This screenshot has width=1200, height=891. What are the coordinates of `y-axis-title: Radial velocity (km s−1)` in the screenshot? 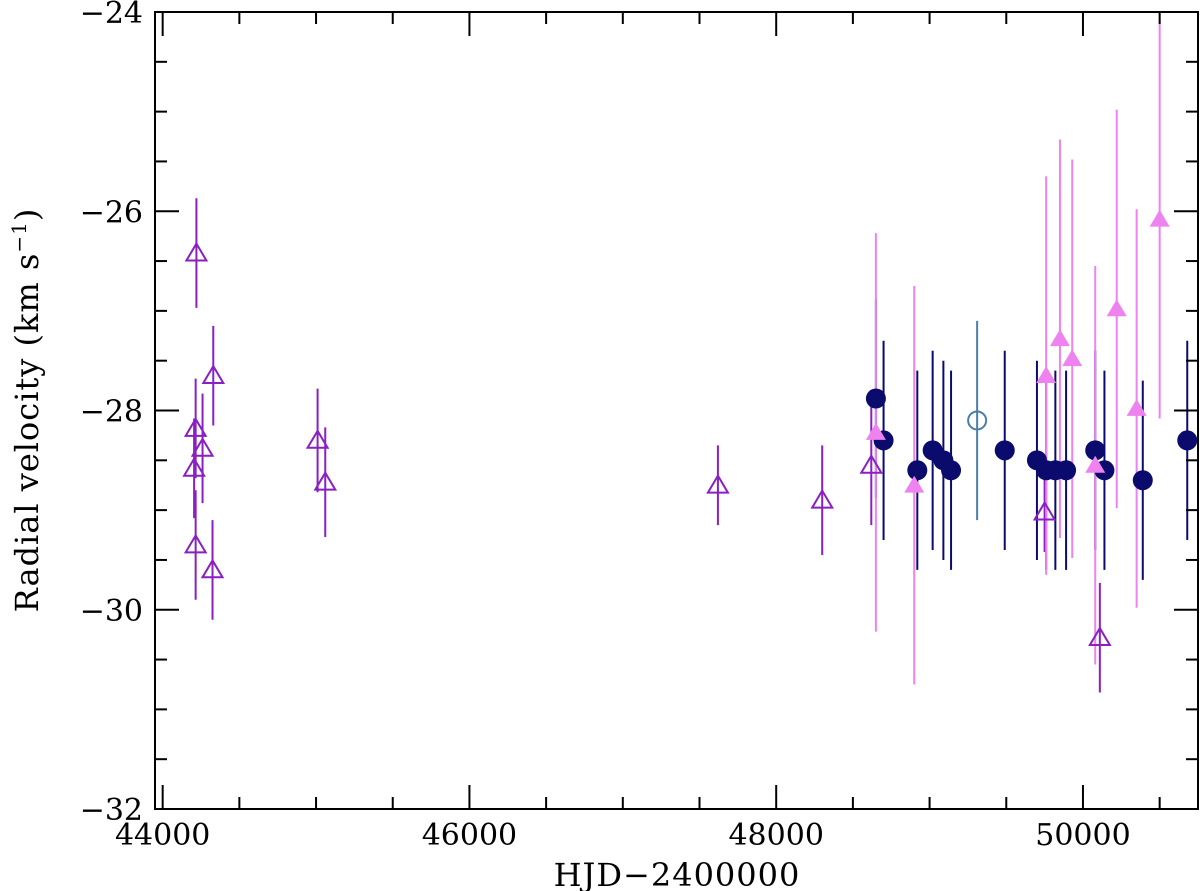 It's located at (26, 410).